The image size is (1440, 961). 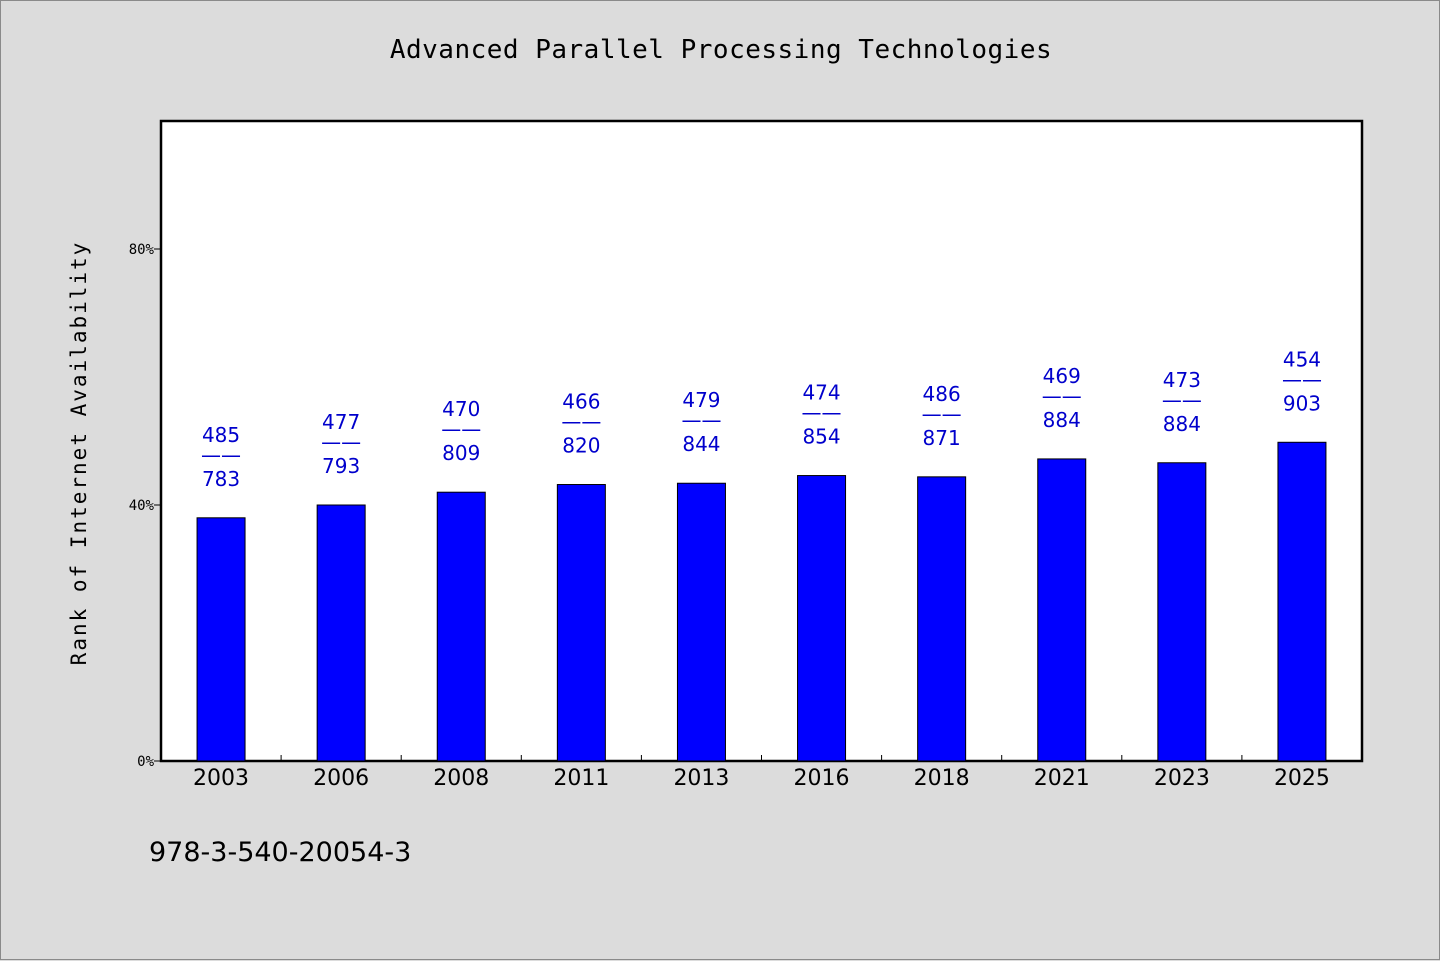 What do you see at coordinates (1062, 778) in the screenshot?
I see `x-tick-label: 2021` at bounding box center [1062, 778].